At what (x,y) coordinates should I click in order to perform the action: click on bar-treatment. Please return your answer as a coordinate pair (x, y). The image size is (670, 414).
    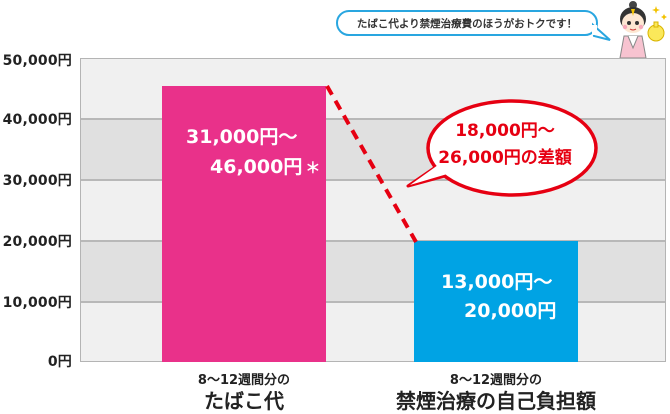
    Looking at the image, I should click on (496, 301).